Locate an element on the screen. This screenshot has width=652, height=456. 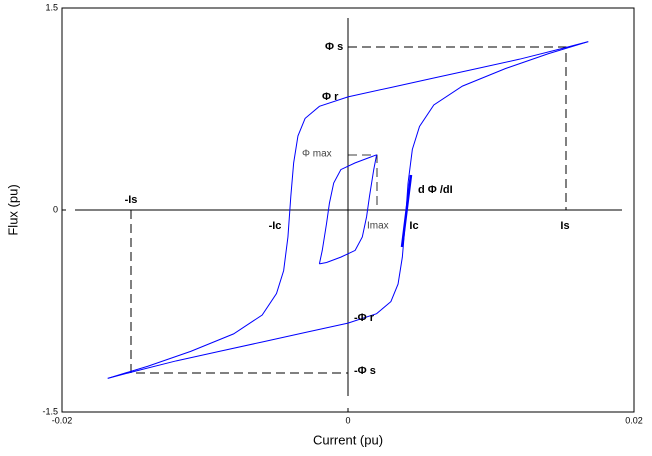
annotation: -Φ s is located at coordinates (365, 371).